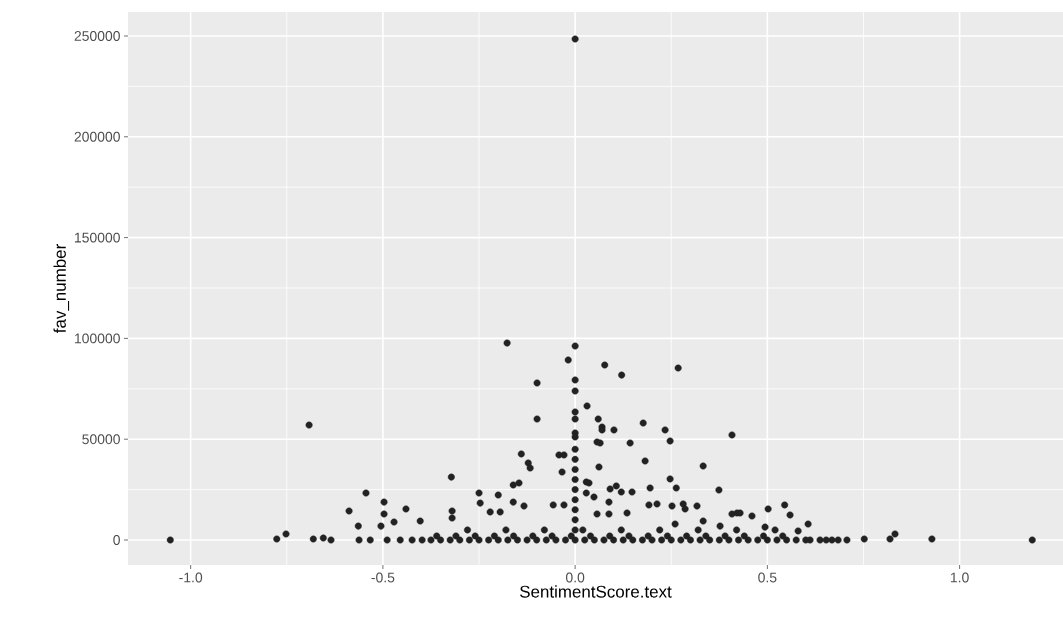 The image size is (1063, 623). What do you see at coordinates (596, 591) in the screenshot?
I see `x-axis-title: SentimentScore.text` at bounding box center [596, 591].